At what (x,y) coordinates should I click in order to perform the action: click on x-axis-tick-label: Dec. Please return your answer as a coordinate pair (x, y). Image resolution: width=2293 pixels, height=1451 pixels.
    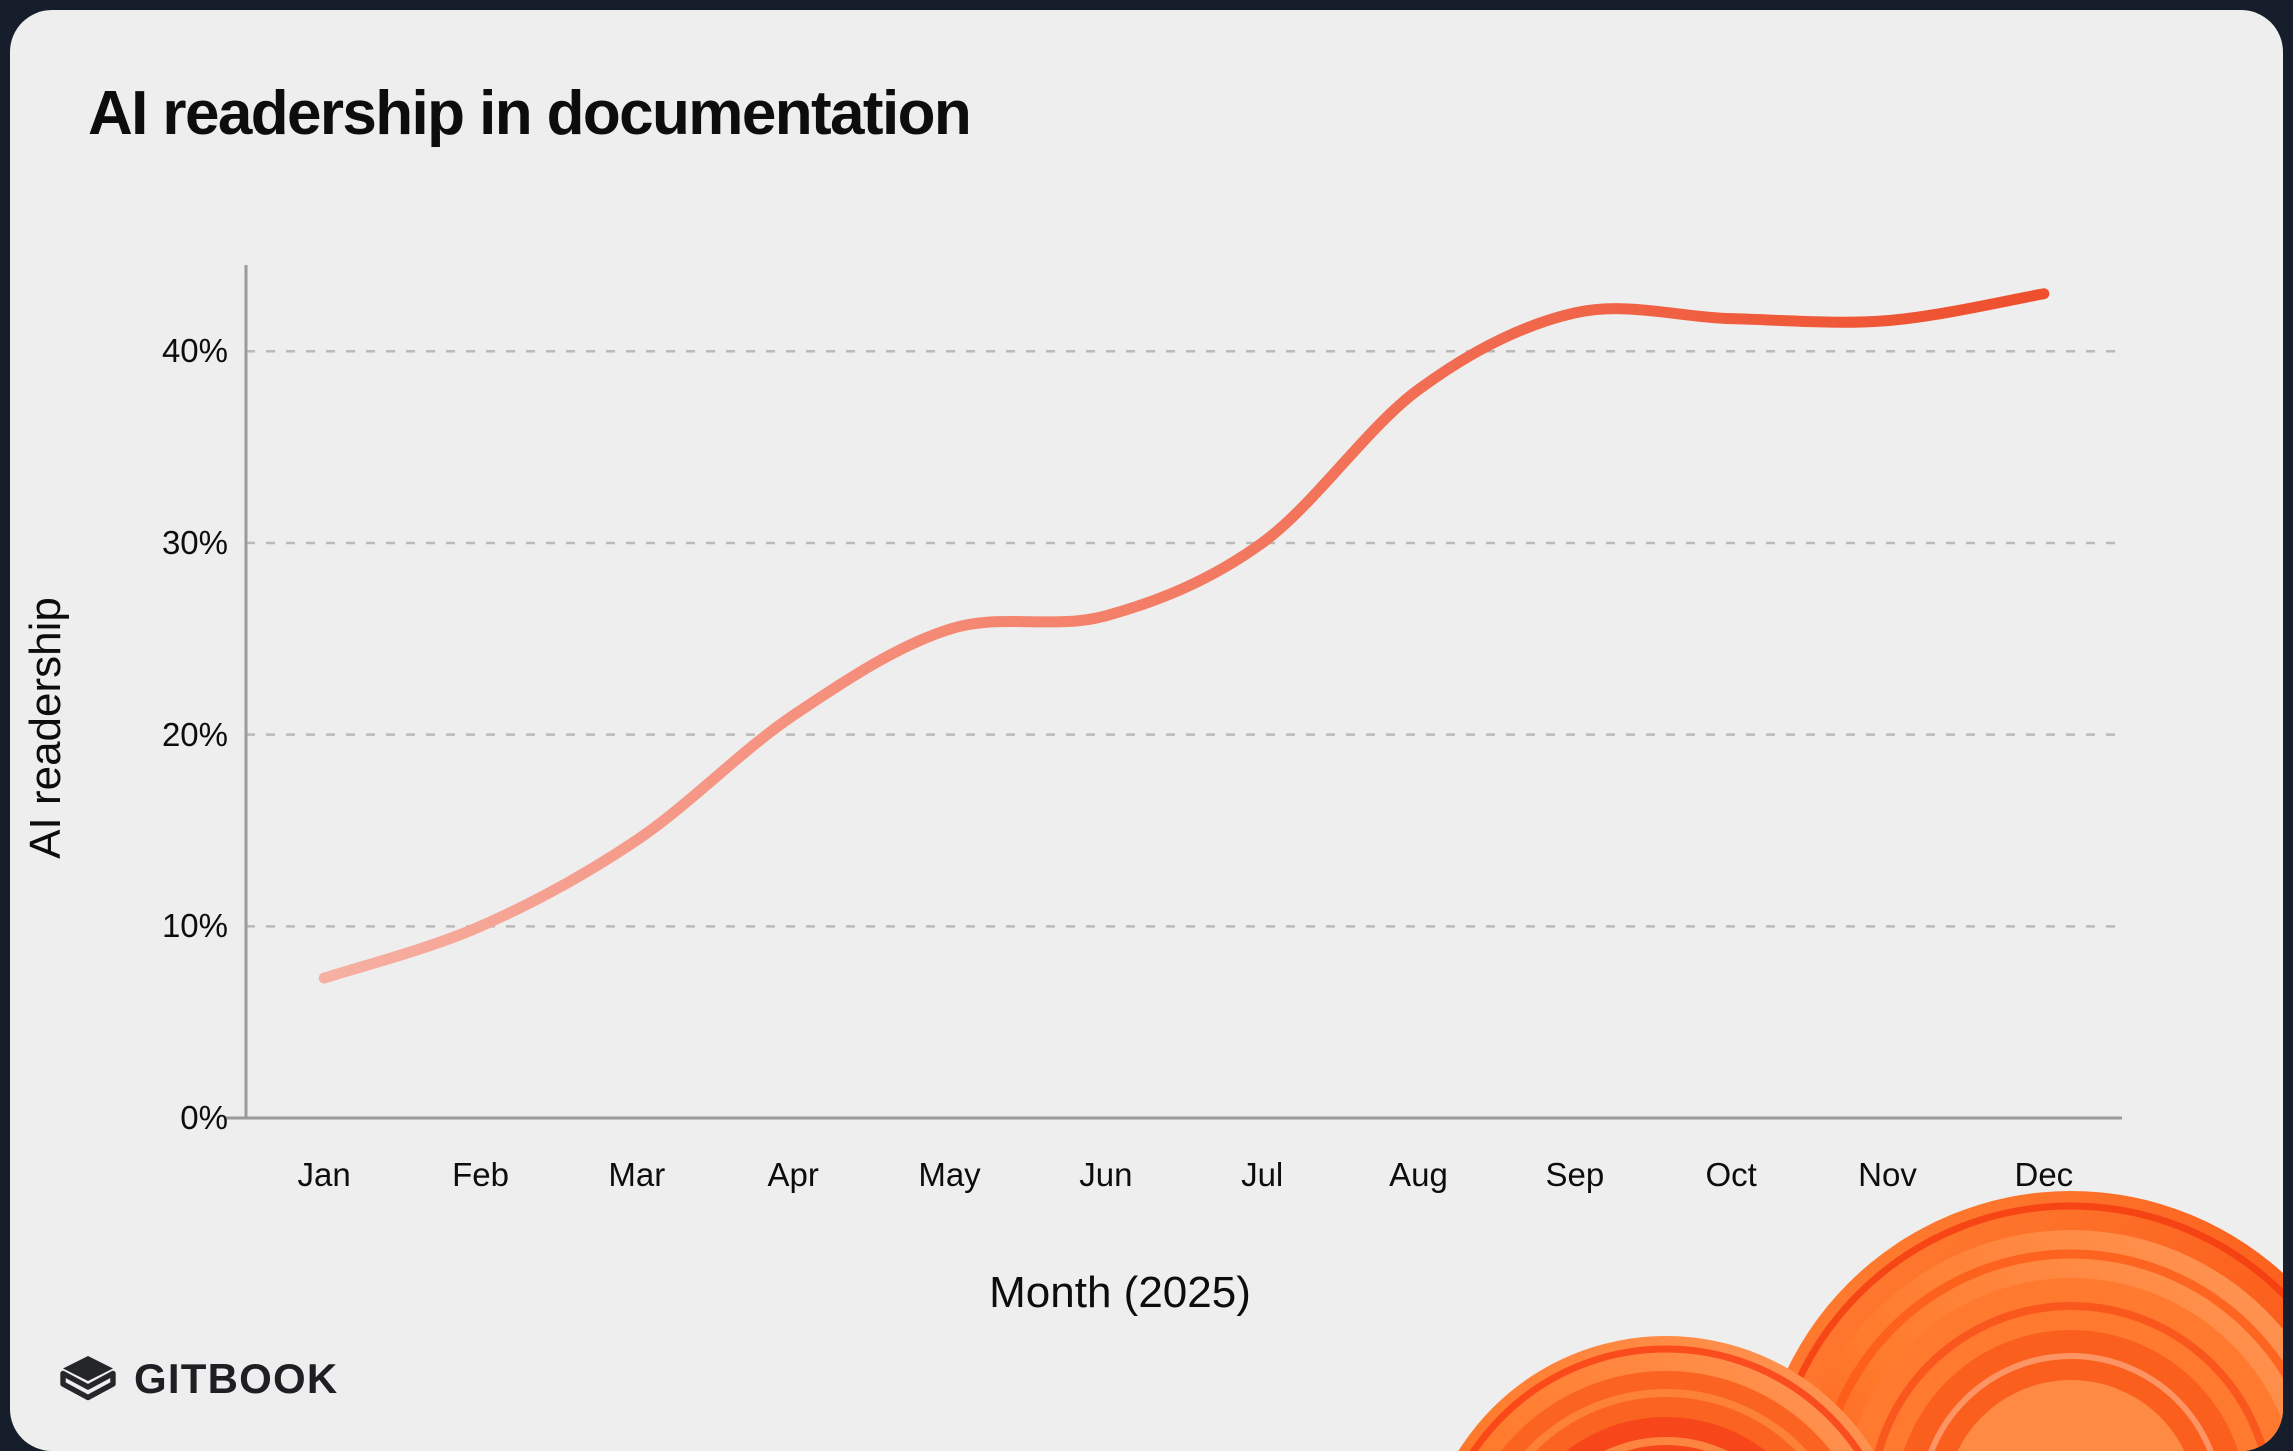
    Looking at the image, I should click on (2044, 1174).